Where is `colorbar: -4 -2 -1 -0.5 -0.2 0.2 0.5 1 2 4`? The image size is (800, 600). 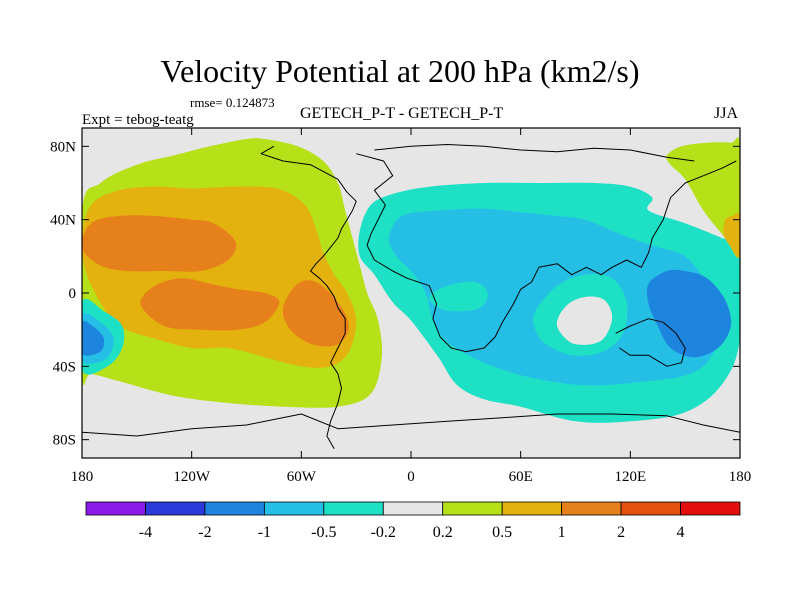
colorbar: -4 -2 -1 -0.5 -0.2 0.2 0.5 1 2 4 is located at coordinates (413, 521).